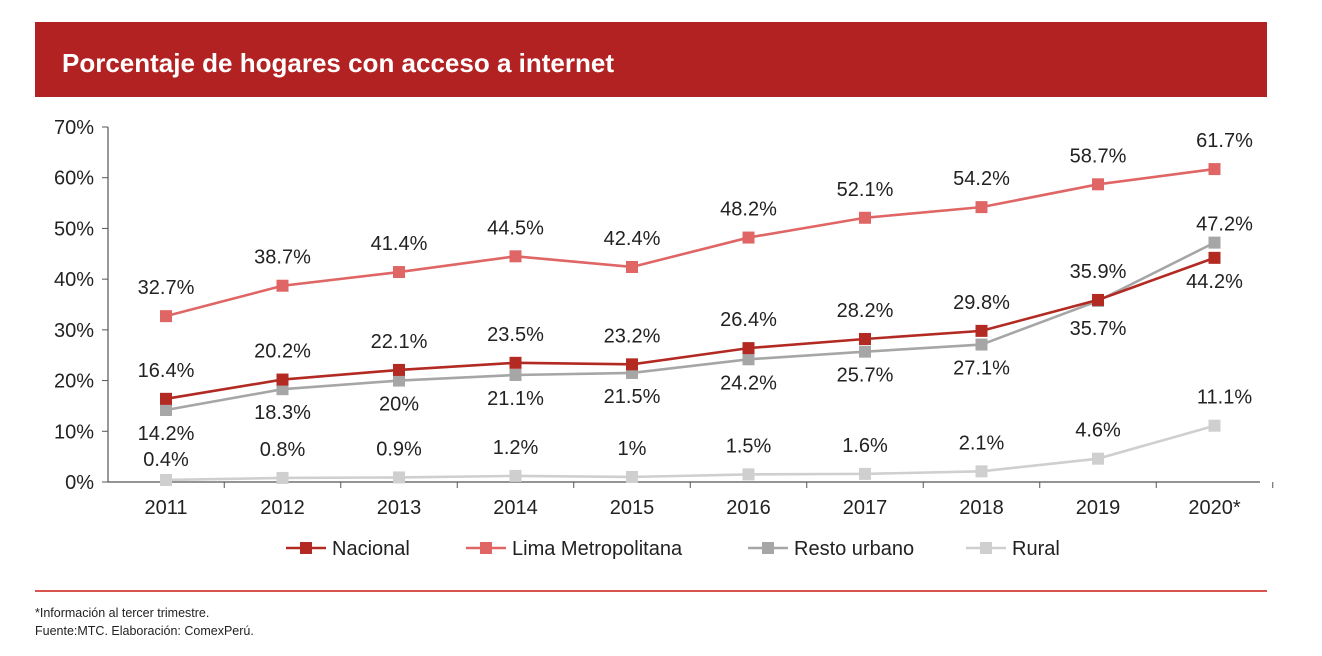 This screenshot has width=1322, height=656. Describe the element at coordinates (399, 244) in the screenshot. I see `data-label-lima-metropolitana: 41.4%` at that location.